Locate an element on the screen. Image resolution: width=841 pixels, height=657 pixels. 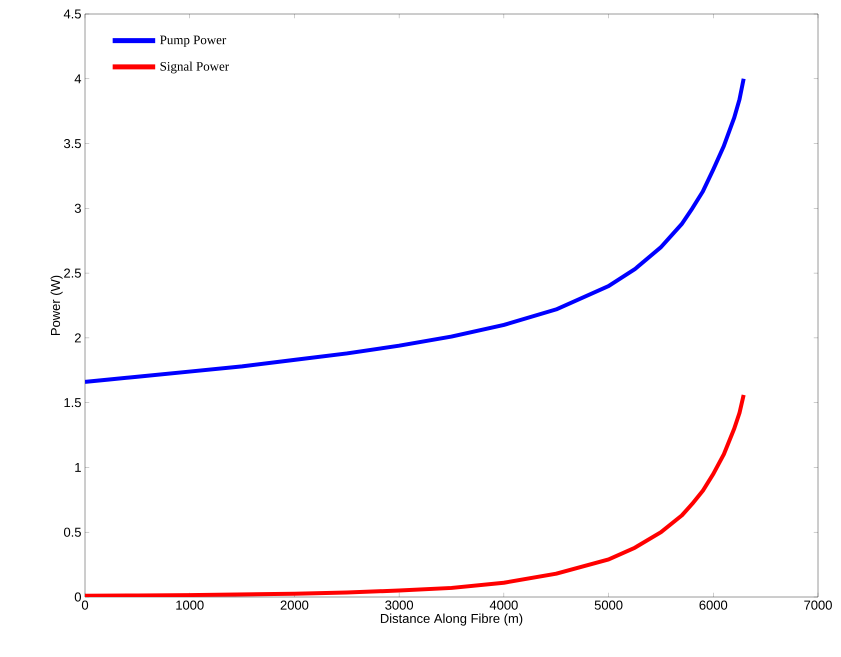
x-tick-label: 2000 is located at coordinates (294, 605).